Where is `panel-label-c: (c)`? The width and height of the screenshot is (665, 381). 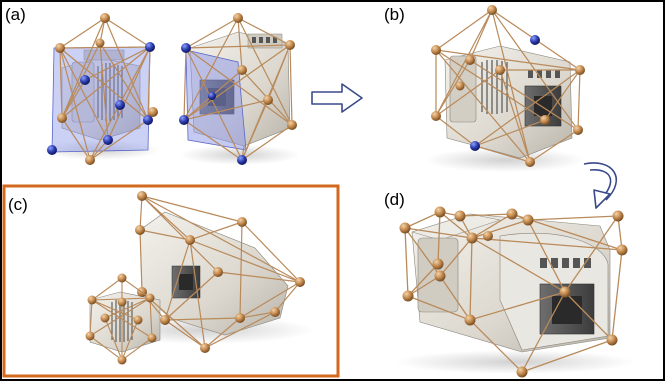
panel-label-c: (c) is located at coordinates (18, 204).